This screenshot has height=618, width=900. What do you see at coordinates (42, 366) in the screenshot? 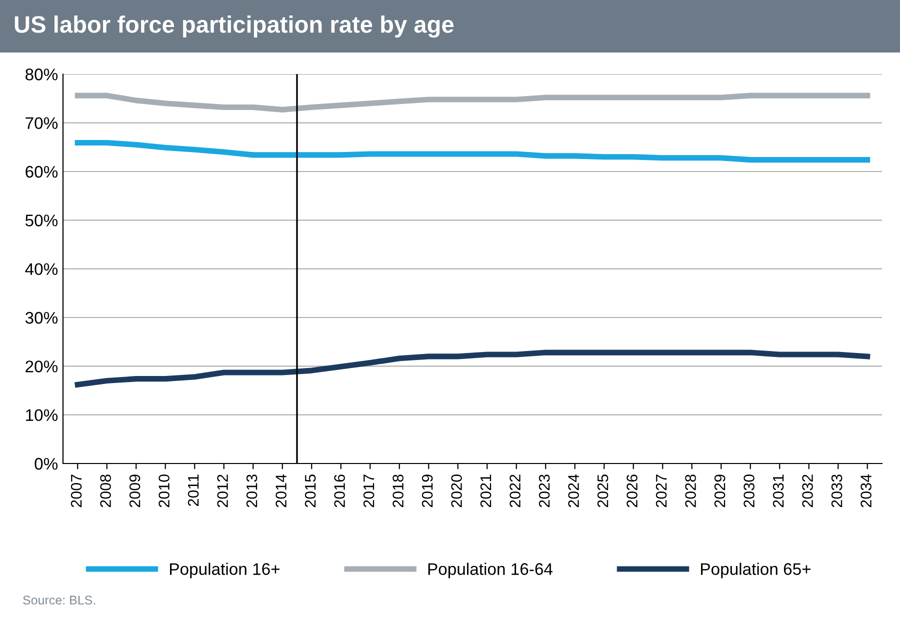
I see `y-tick-label: 20%` at bounding box center [42, 366].